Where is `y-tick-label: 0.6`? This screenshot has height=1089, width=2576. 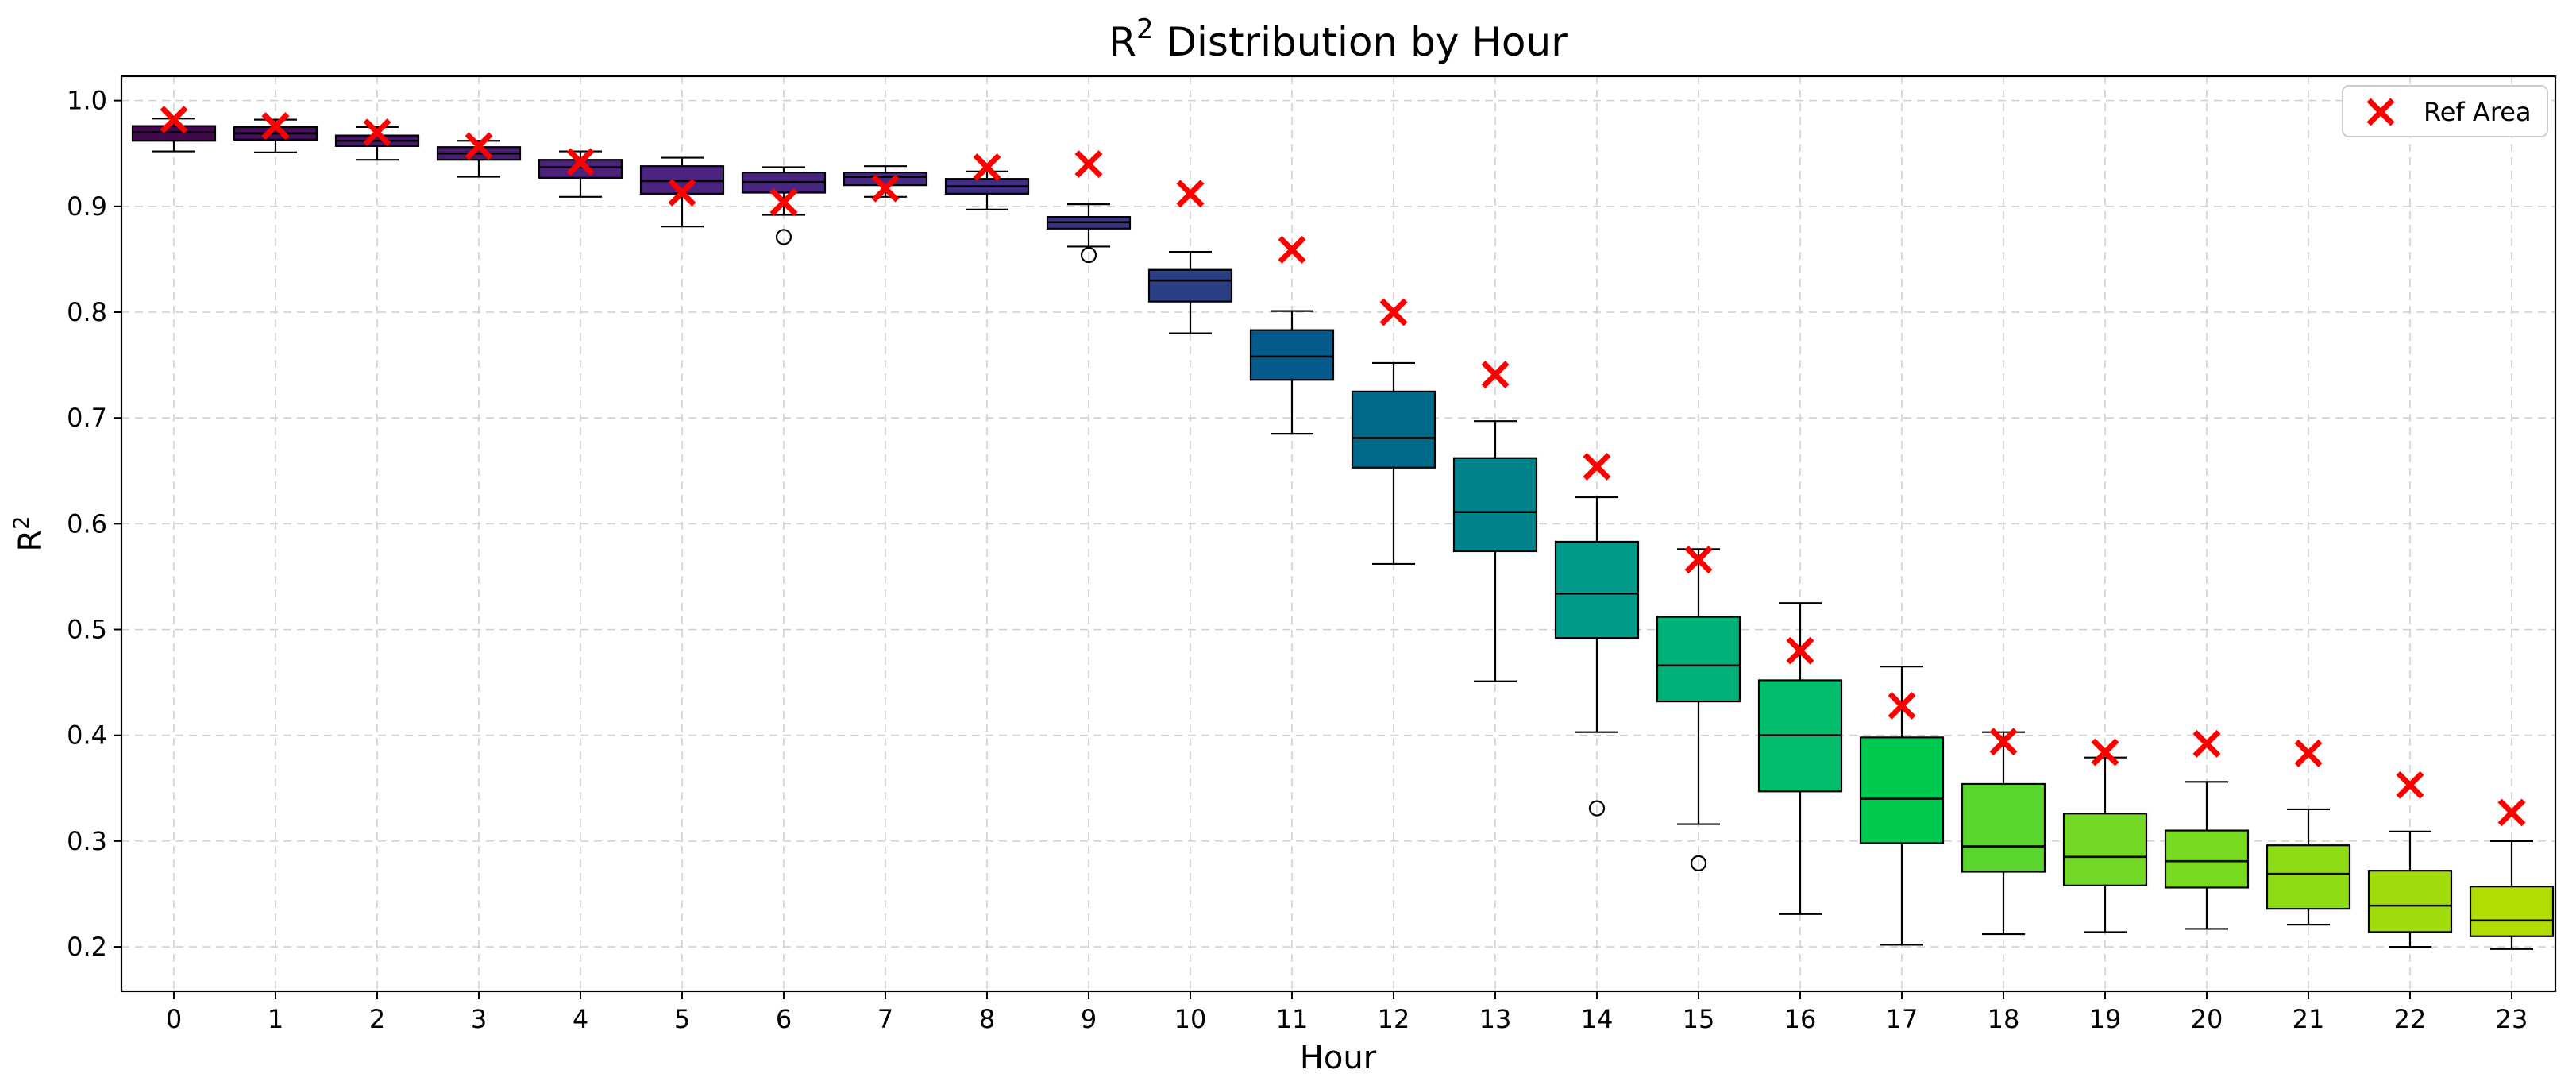 y-tick-label: 0.6 is located at coordinates (87, 523).